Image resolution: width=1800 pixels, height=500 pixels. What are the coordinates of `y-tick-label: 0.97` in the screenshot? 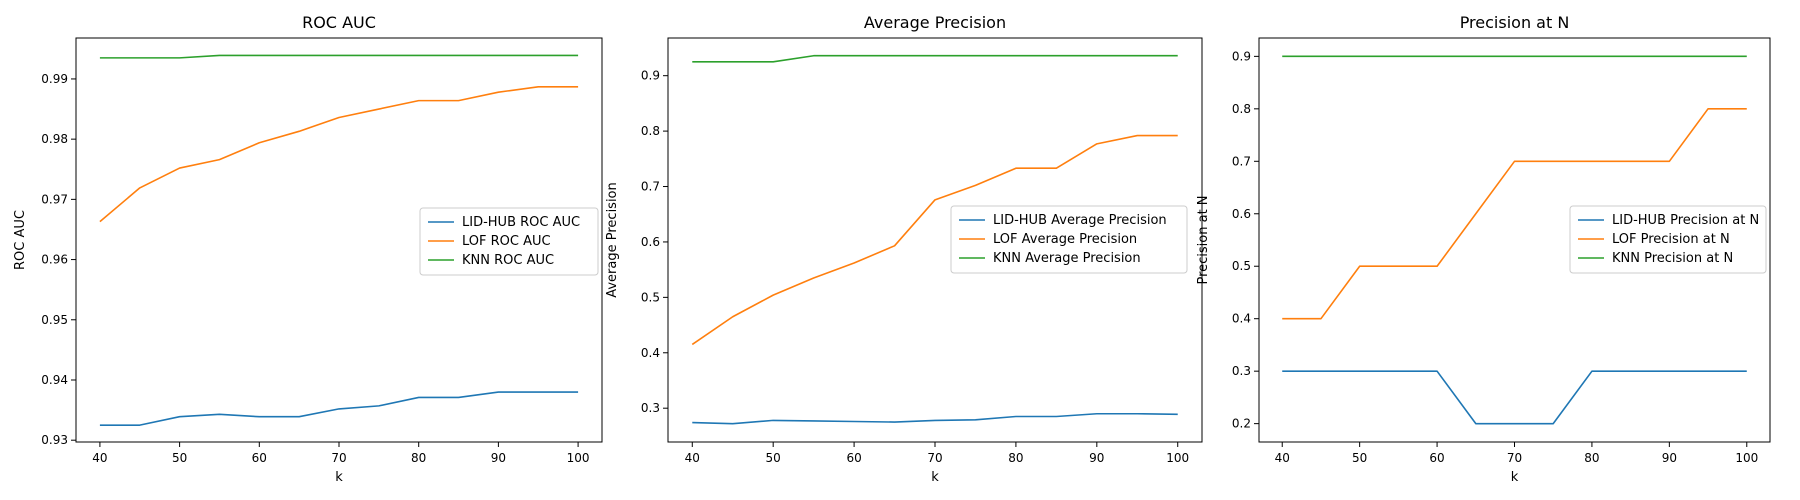 It's located at (54, 199).